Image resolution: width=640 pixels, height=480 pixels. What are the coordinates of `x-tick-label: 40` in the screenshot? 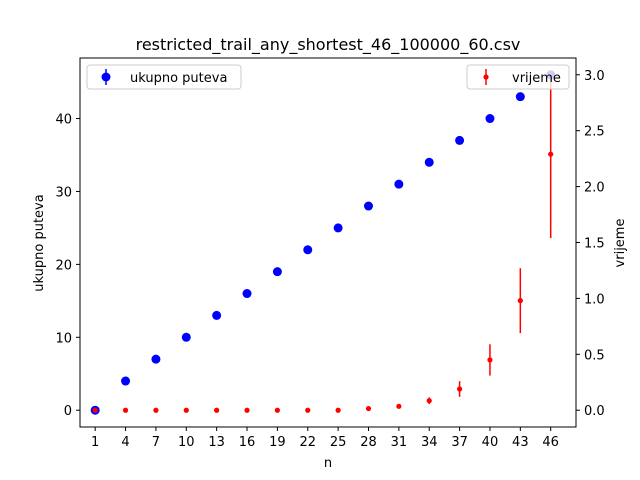 It's located at (490, 442).